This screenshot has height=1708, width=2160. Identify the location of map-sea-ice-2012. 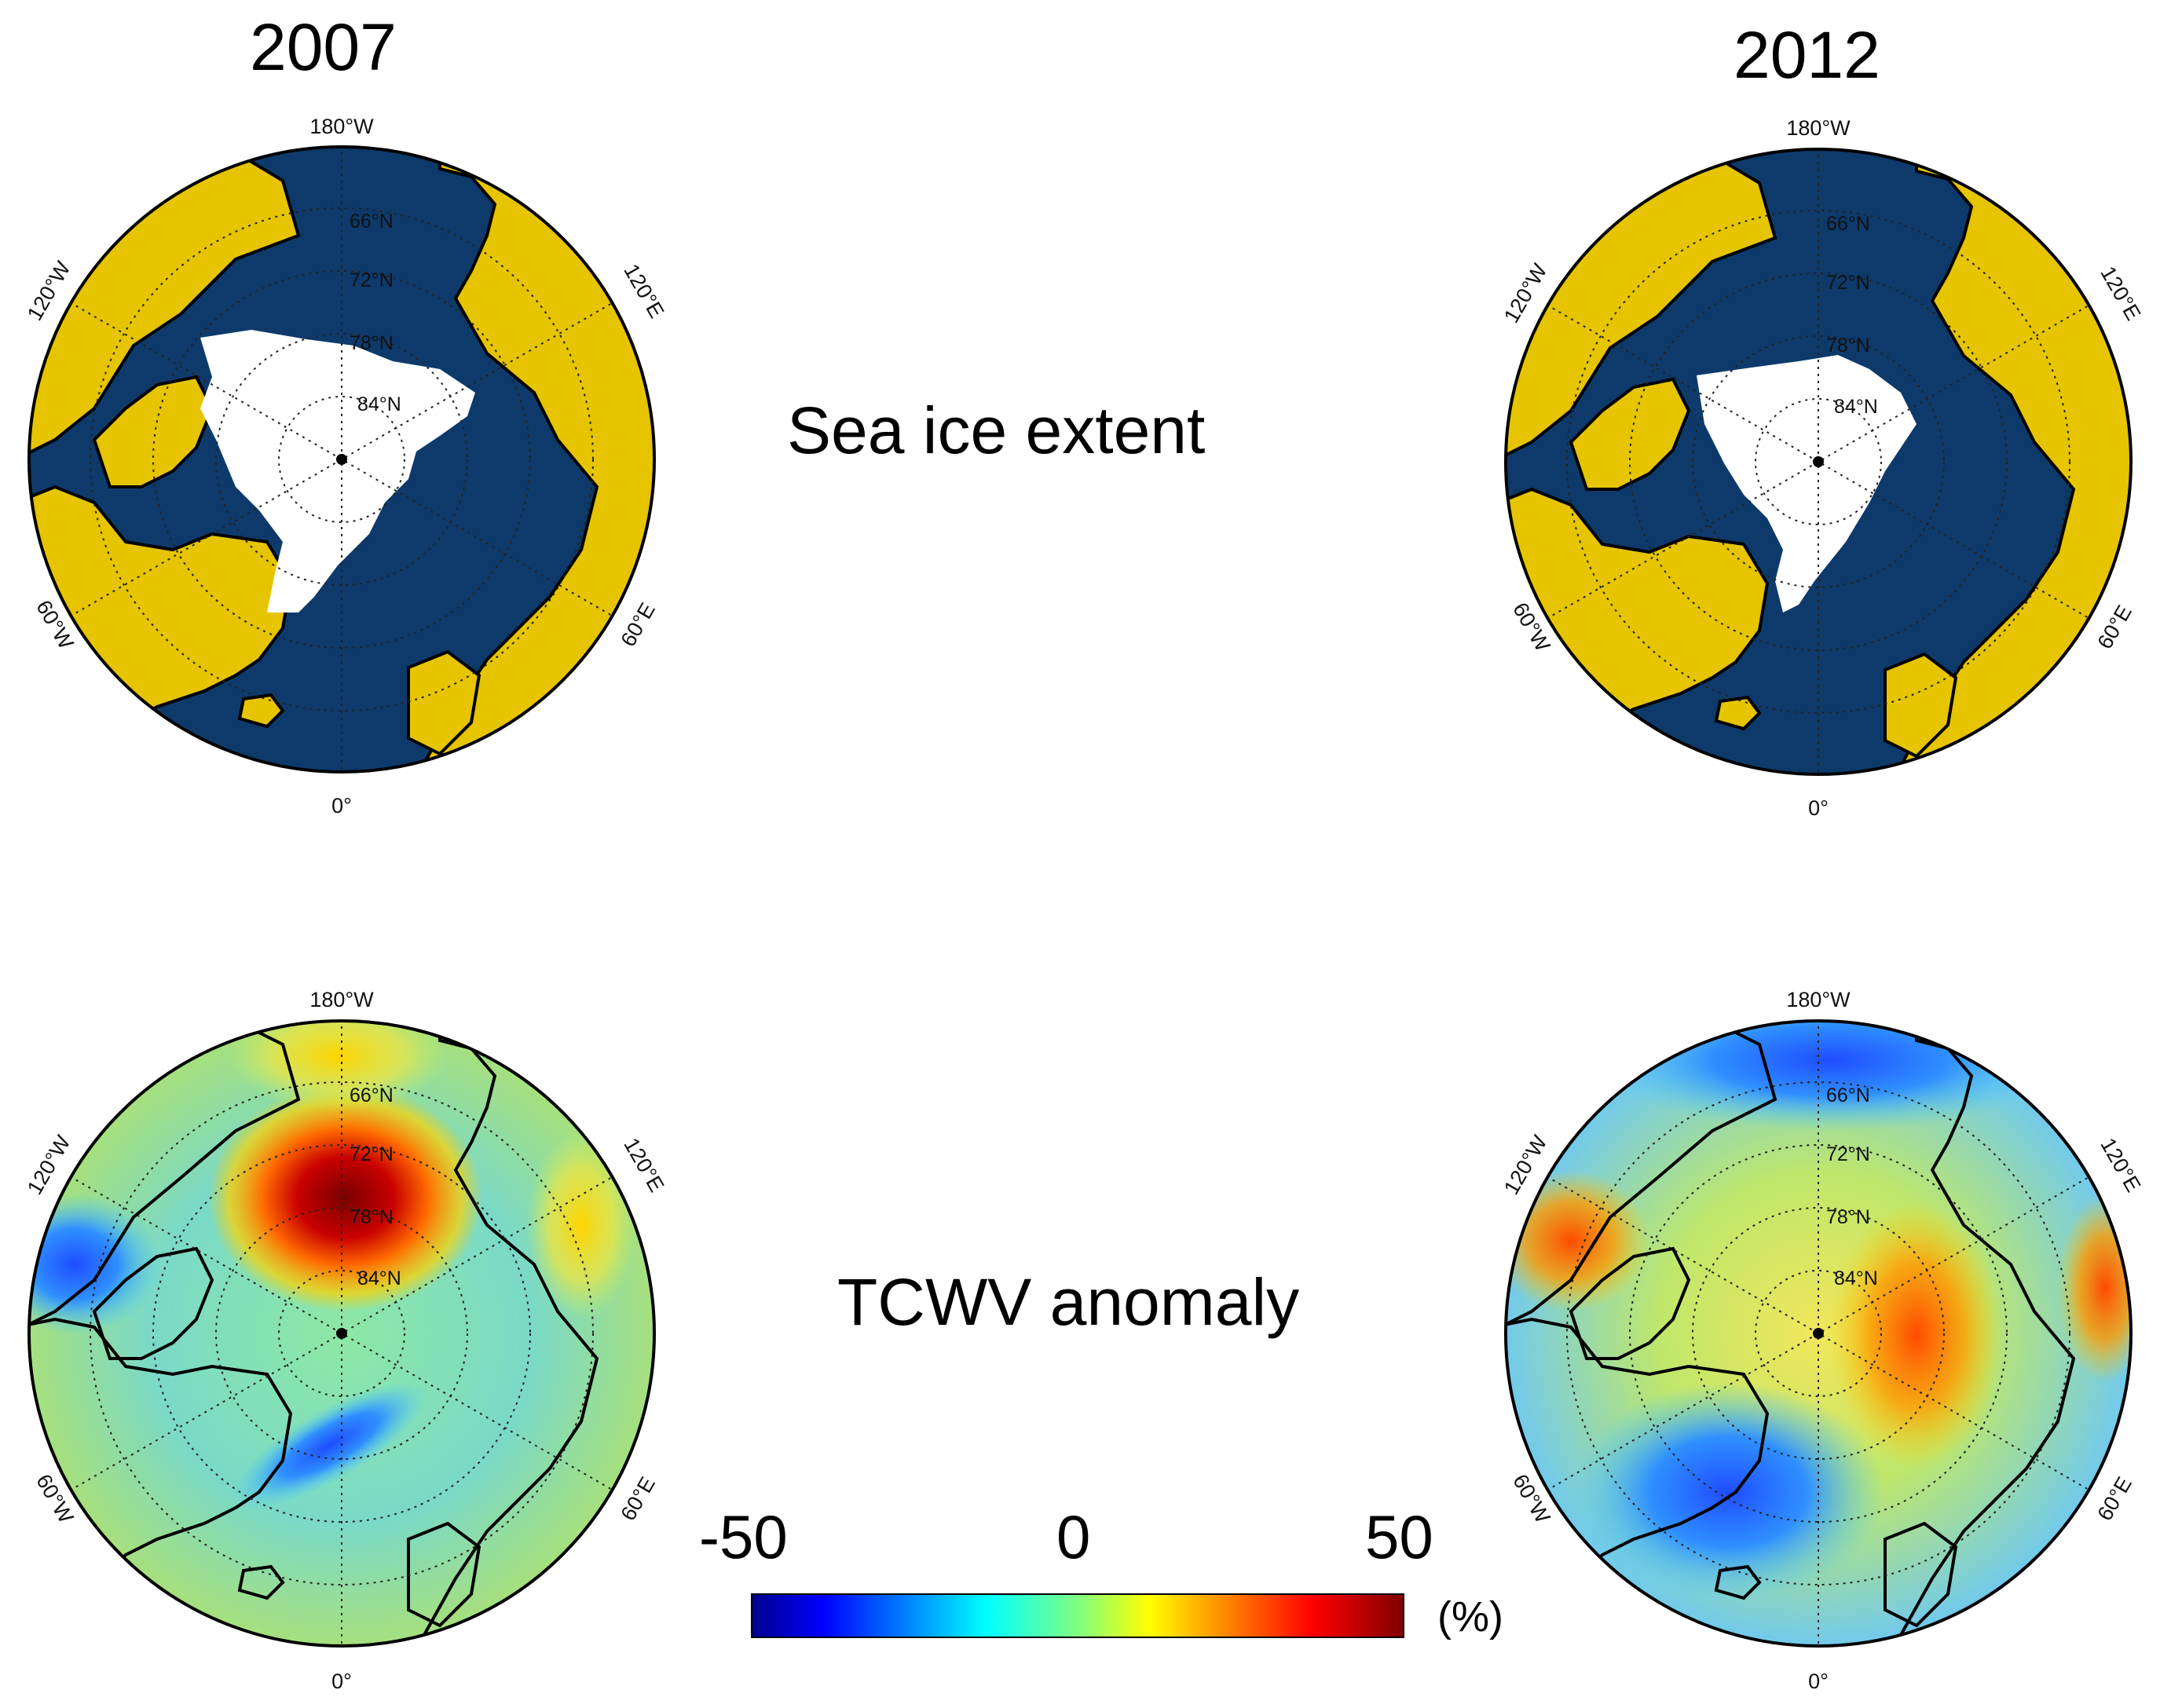
(1818, 462).